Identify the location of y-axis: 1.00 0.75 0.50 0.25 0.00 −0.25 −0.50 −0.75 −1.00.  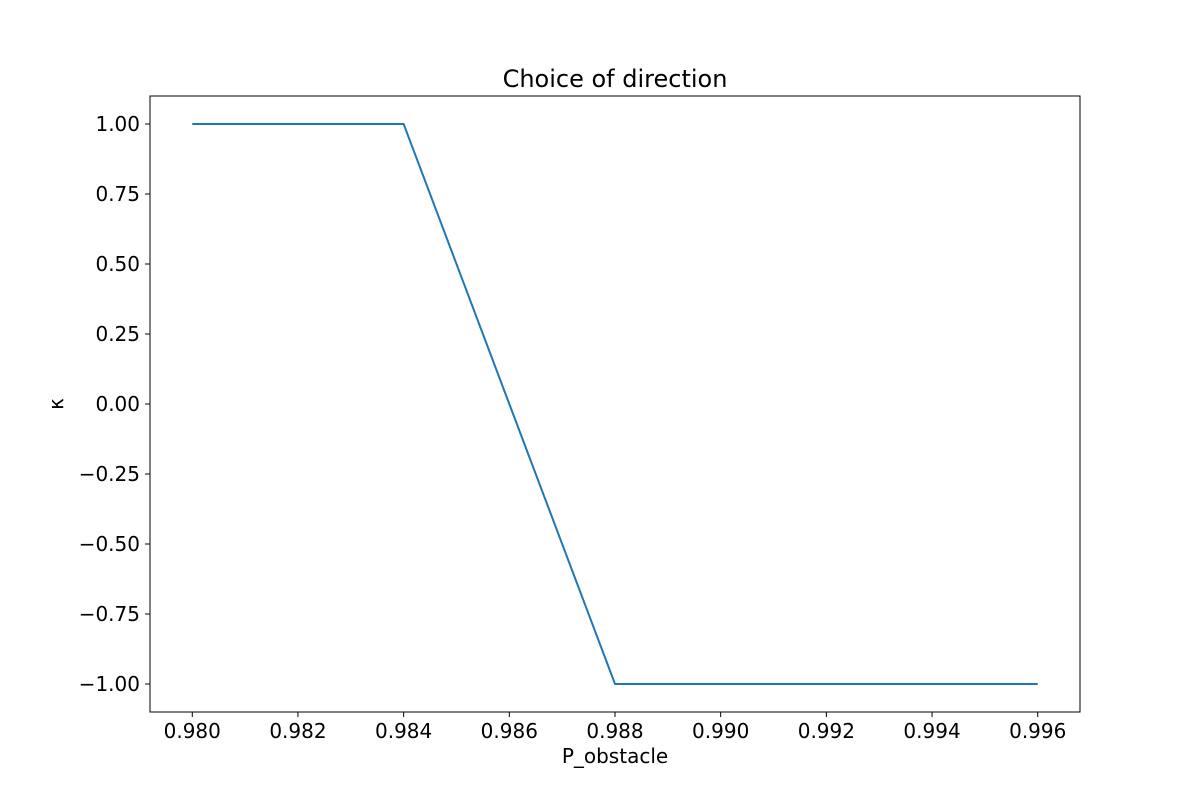
(114, 404).